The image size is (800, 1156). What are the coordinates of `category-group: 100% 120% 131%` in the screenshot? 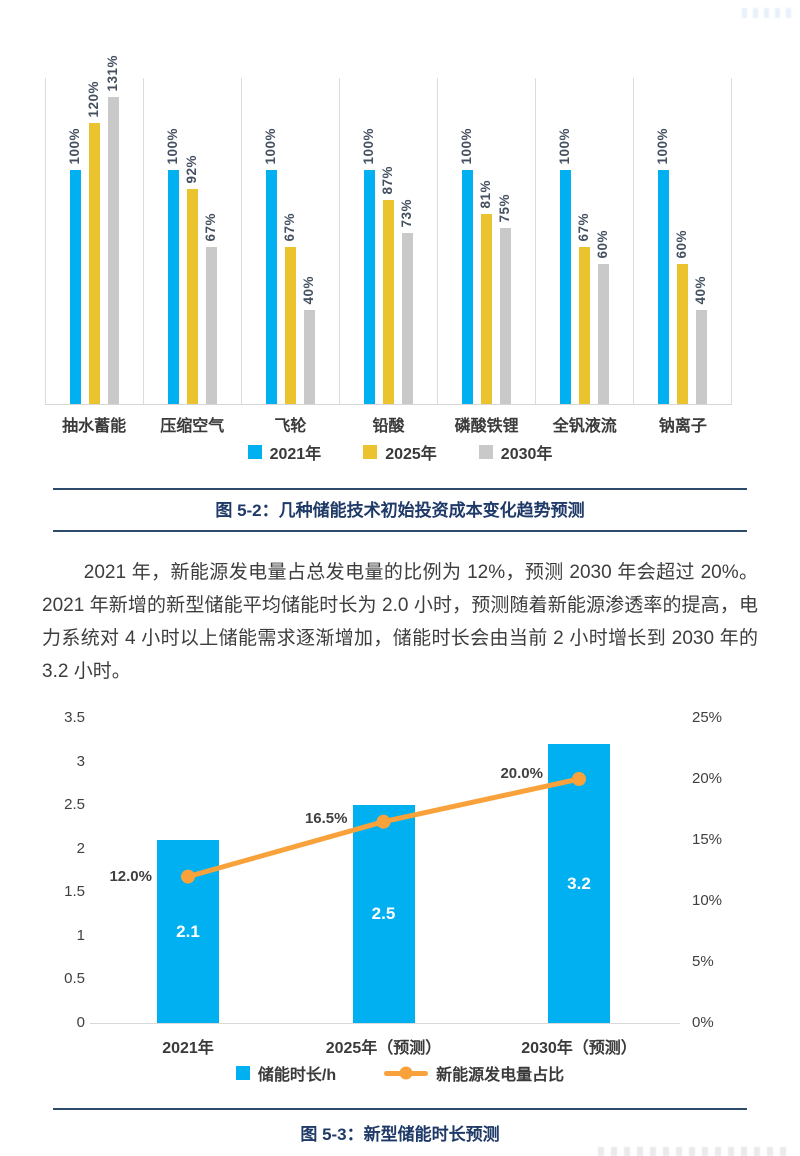 It's located at (94, 229).